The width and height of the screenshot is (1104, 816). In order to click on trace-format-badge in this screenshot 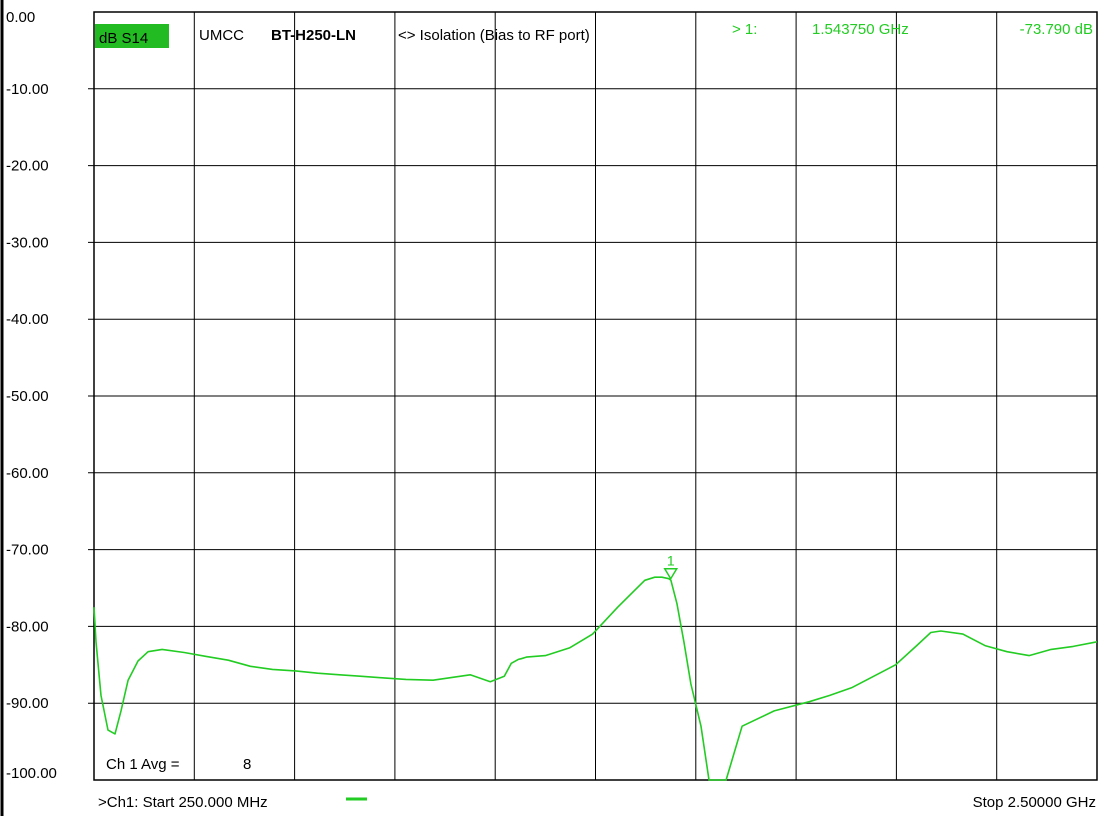, I will do `click(132, 36)`.